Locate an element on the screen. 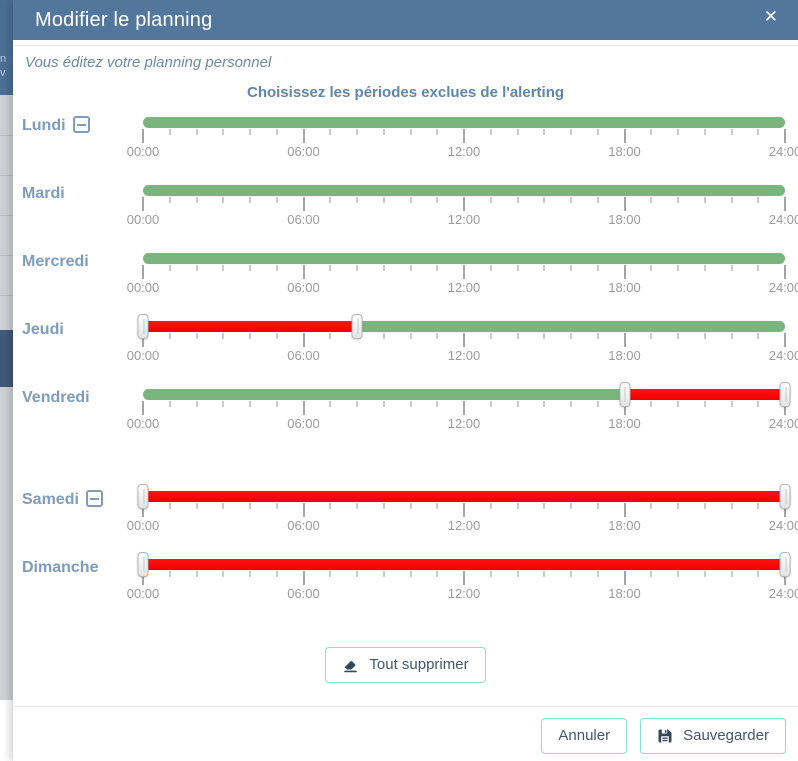  day-label: Lundi is located at coordinates (44, 125).